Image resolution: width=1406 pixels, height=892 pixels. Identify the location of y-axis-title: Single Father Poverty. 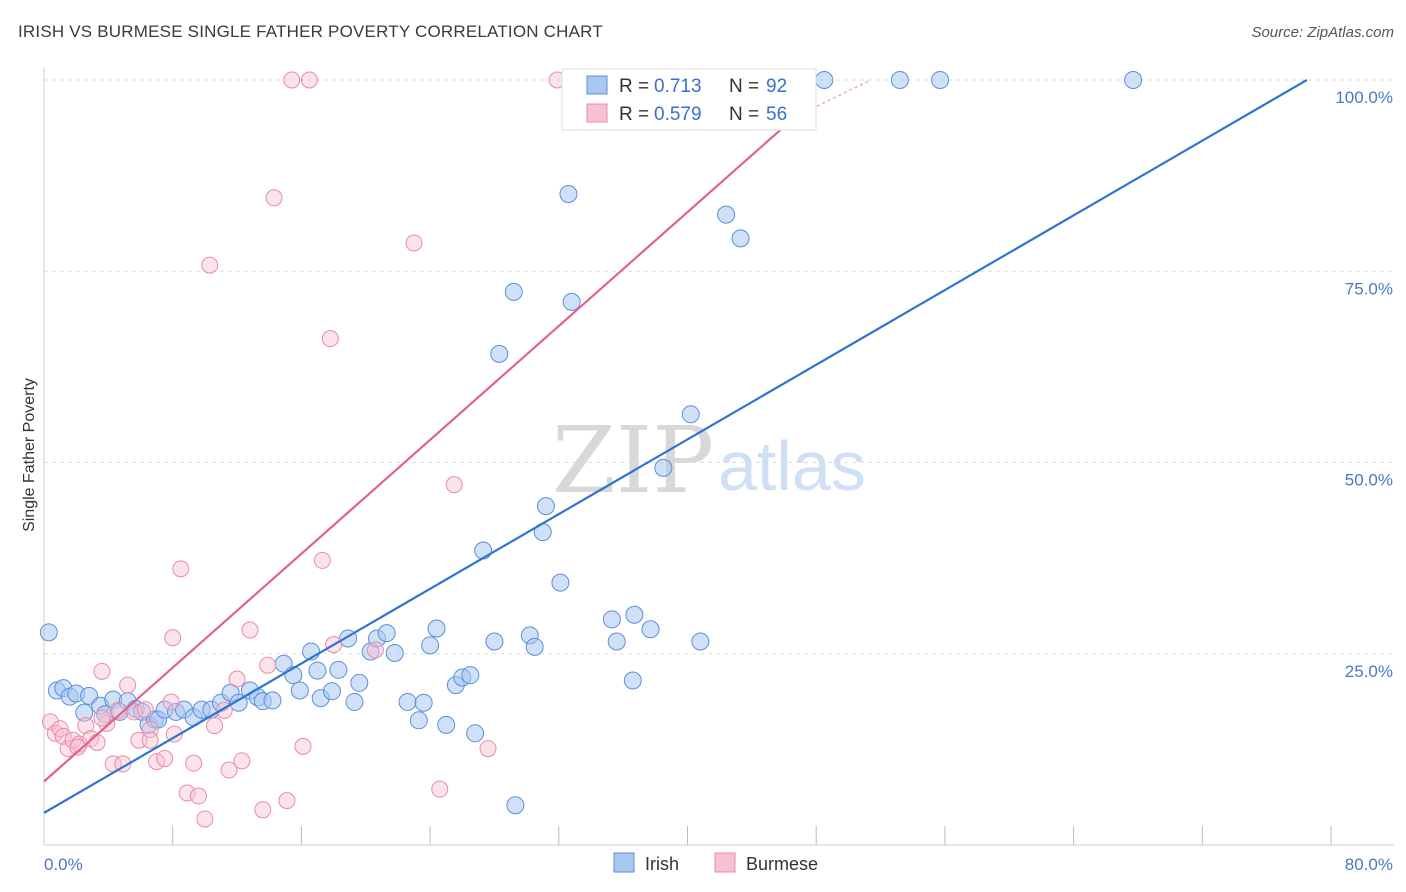
(29, 455).